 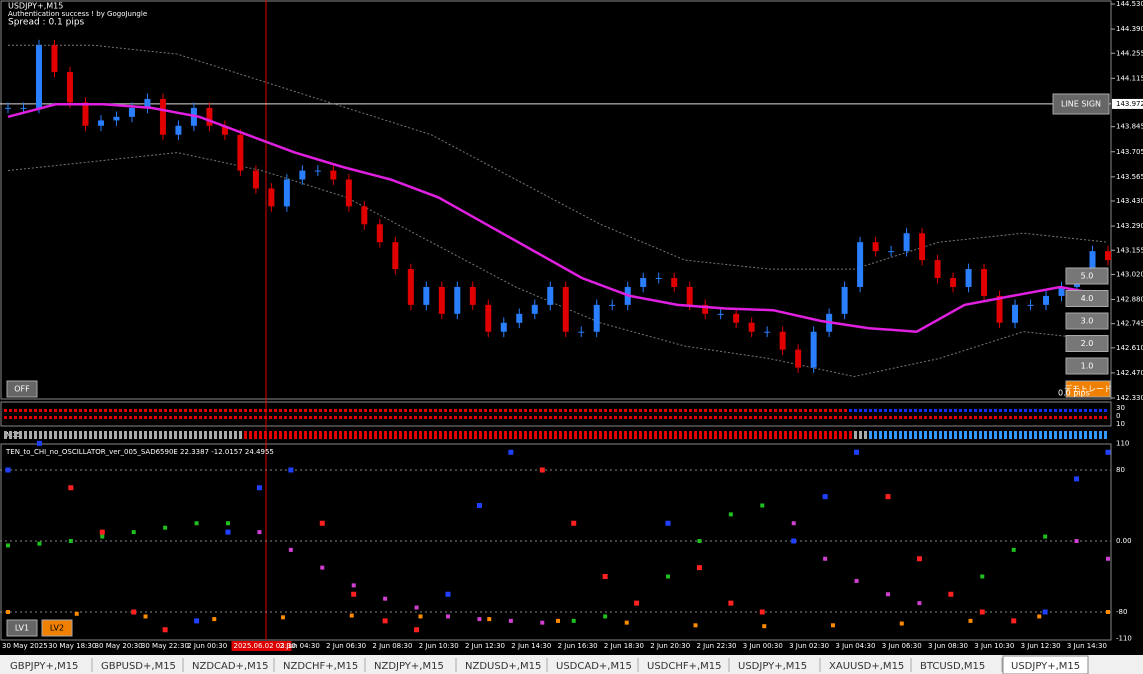 I want to click on button-label: OFF, so click(x=22, y=389).